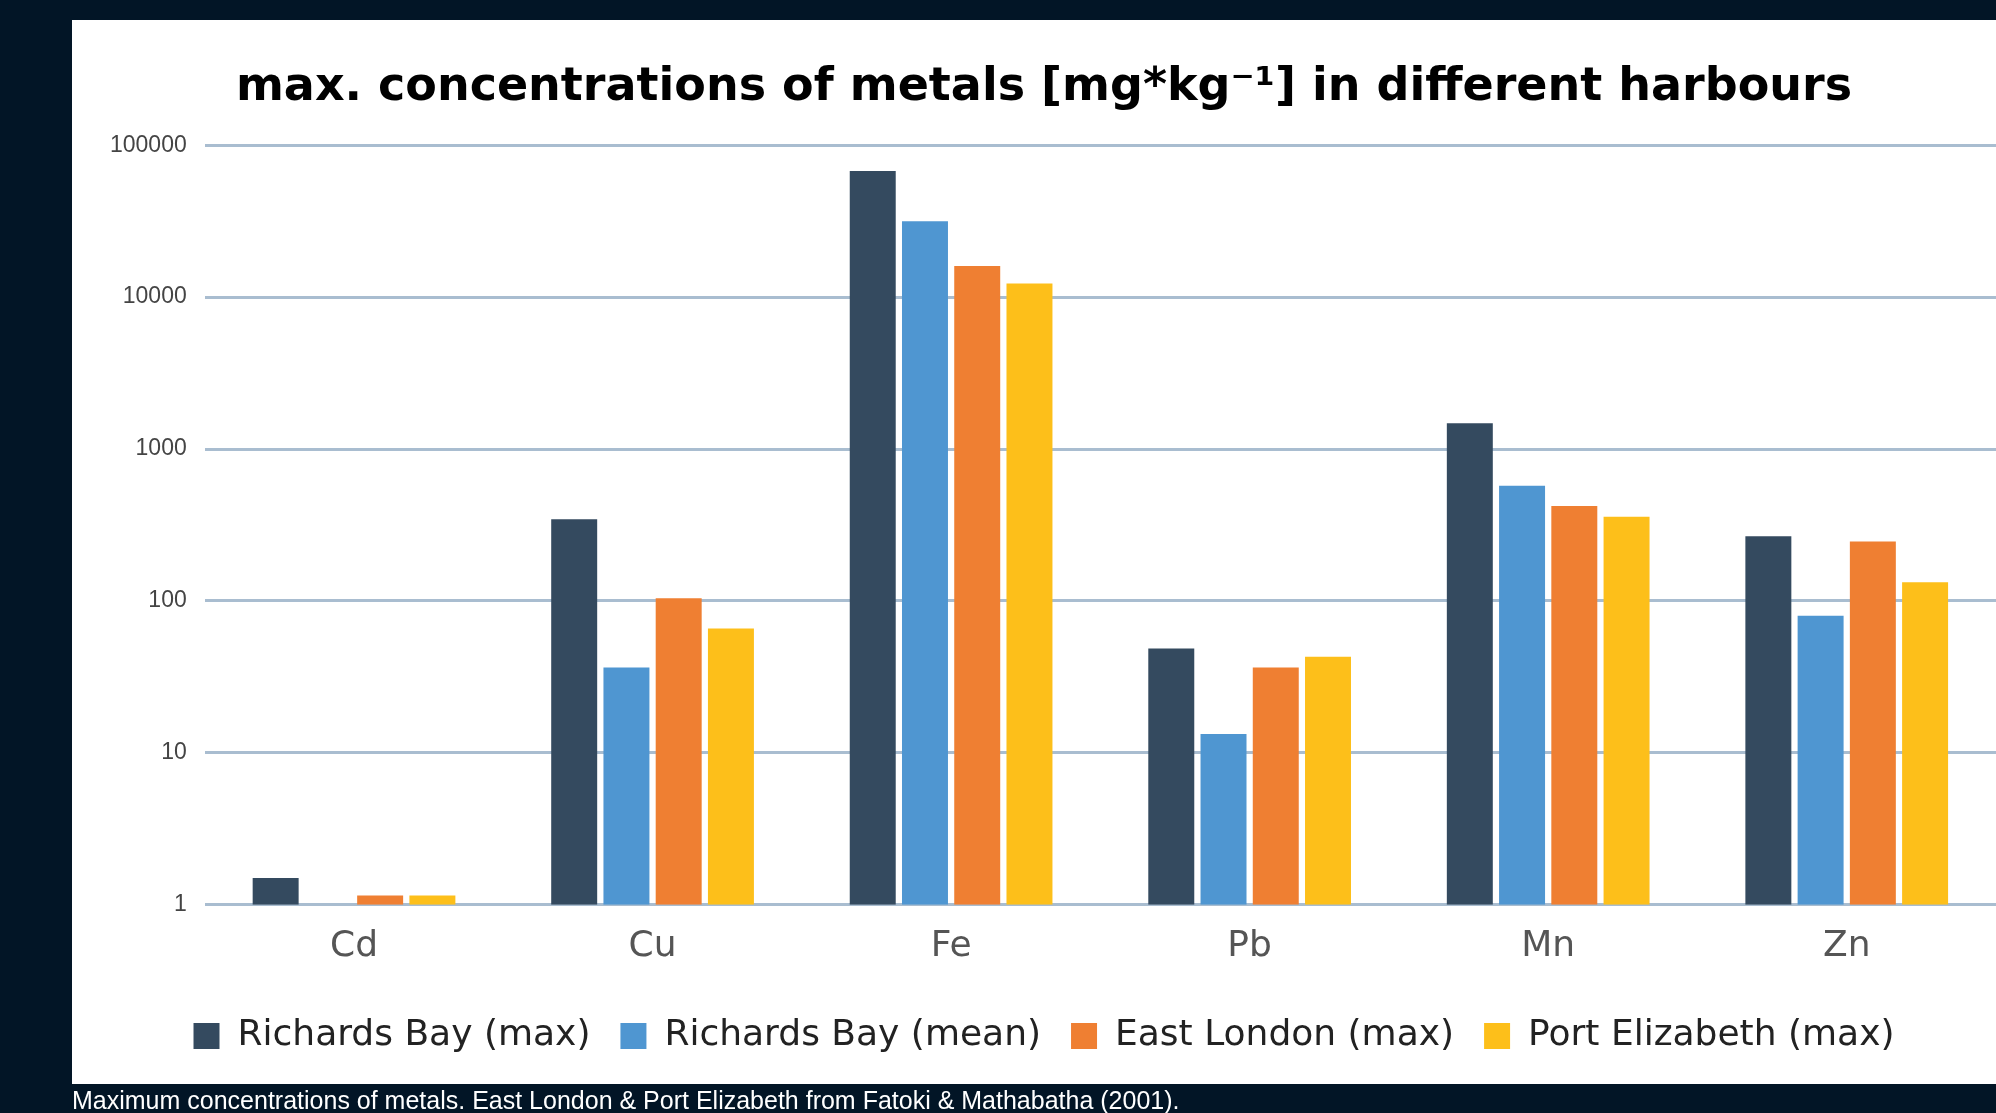  I want to click on legend-label: Richards Bay (mean), so click(853, 1033).